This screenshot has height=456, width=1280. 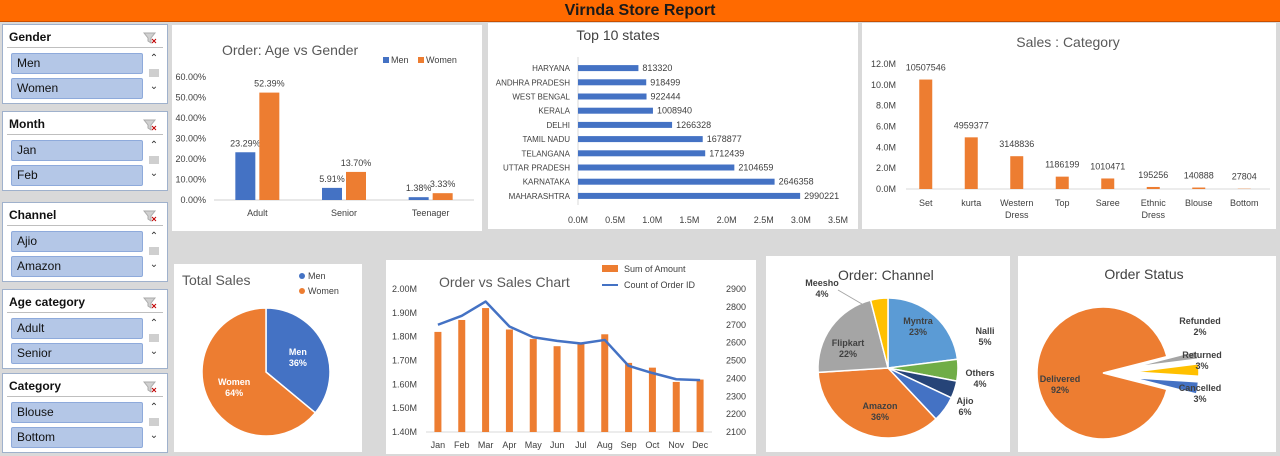 I want to click on slicer-item: Men, so click(x=77, y=63).